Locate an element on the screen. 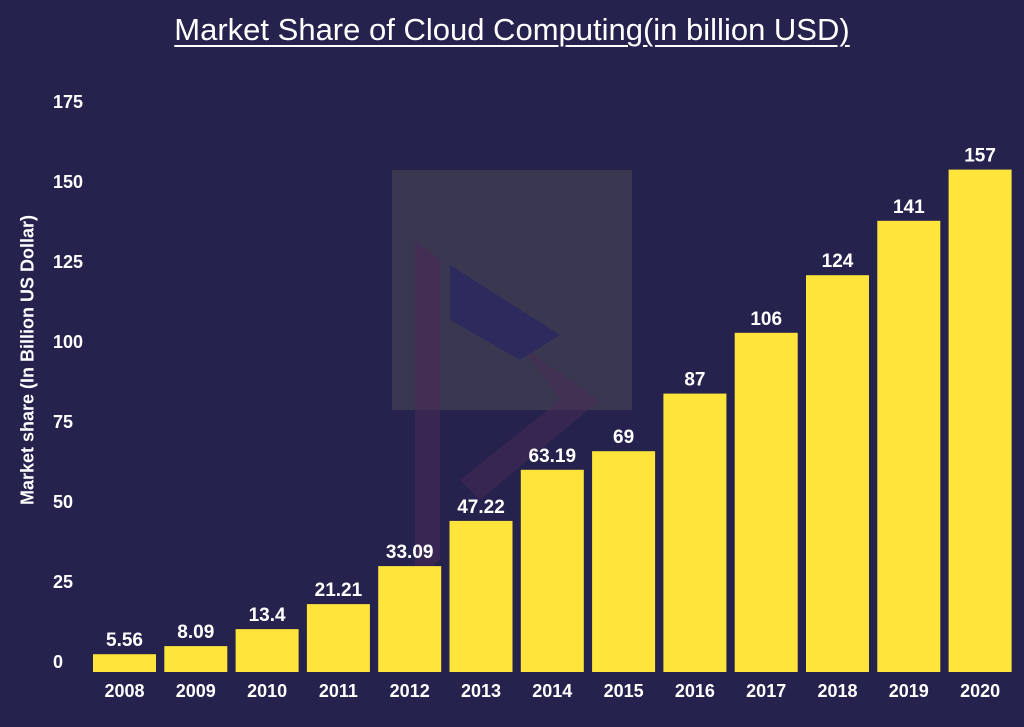  x-tick-label: 2010 is located at coordinates (267, 691).